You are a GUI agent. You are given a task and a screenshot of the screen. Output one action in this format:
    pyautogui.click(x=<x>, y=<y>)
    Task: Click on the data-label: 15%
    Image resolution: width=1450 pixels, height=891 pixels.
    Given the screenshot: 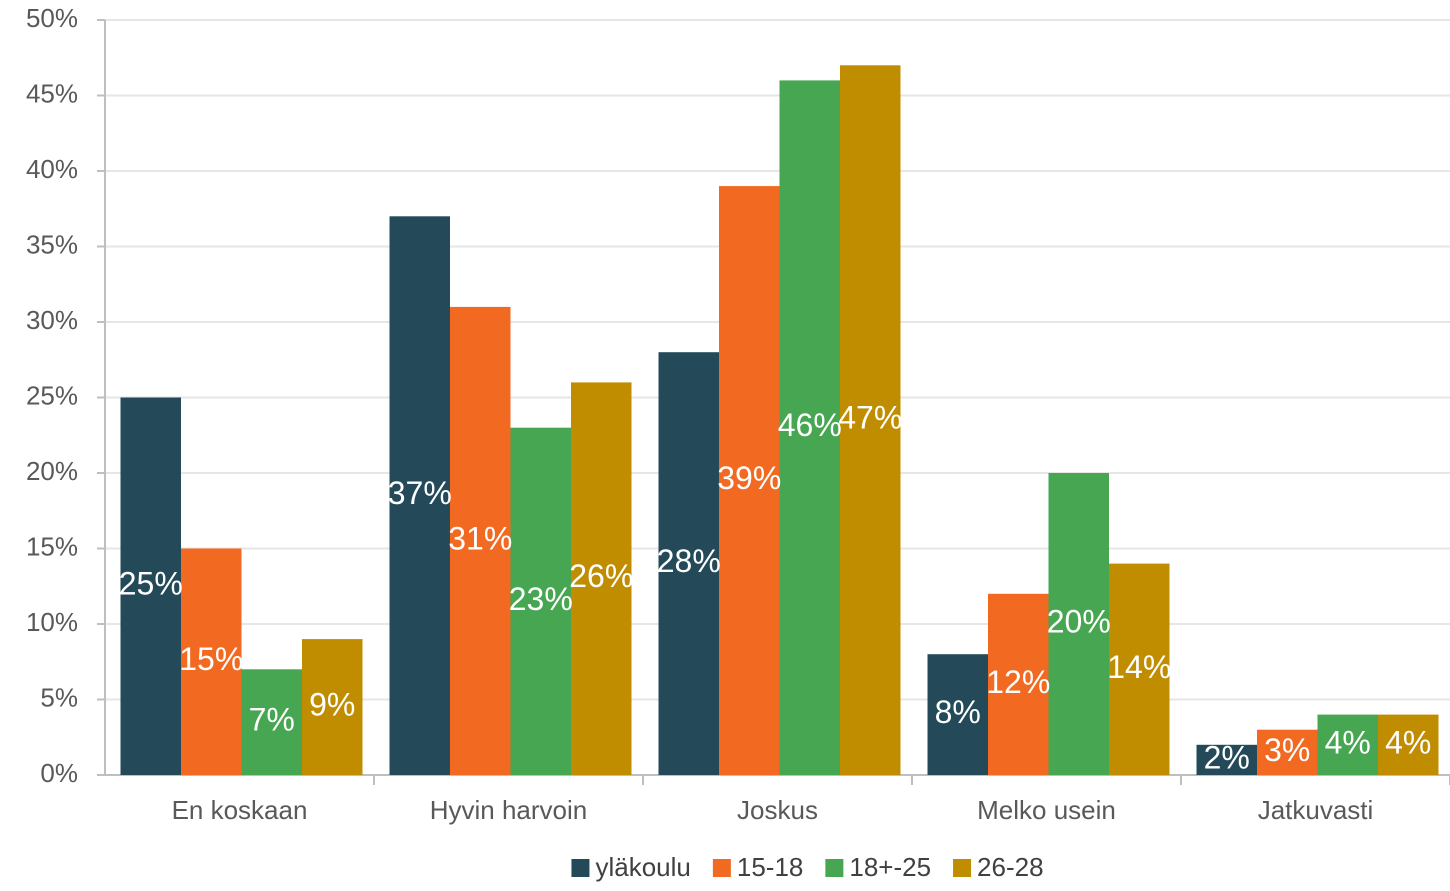 What is the action you would take?
    pyautogui.click(x=211, y=659)
    